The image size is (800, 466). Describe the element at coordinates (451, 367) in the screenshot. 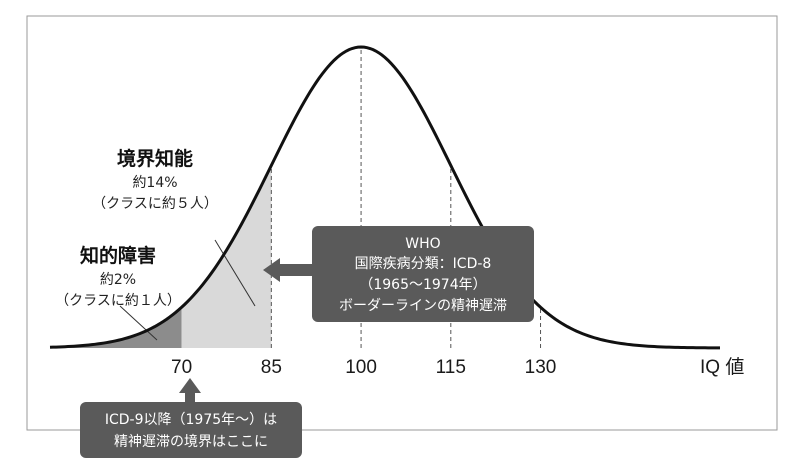

I see `x-tick-label-115: 115` at that location.